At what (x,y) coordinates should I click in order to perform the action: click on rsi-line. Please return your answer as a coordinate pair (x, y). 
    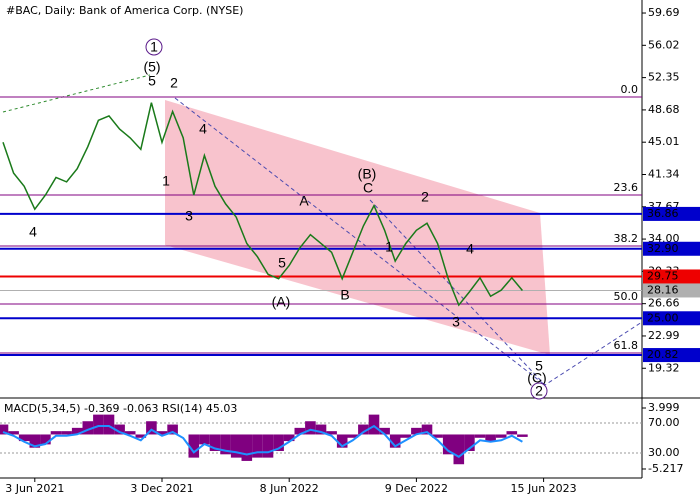
    Looking at the image, I should click on (262, 441).